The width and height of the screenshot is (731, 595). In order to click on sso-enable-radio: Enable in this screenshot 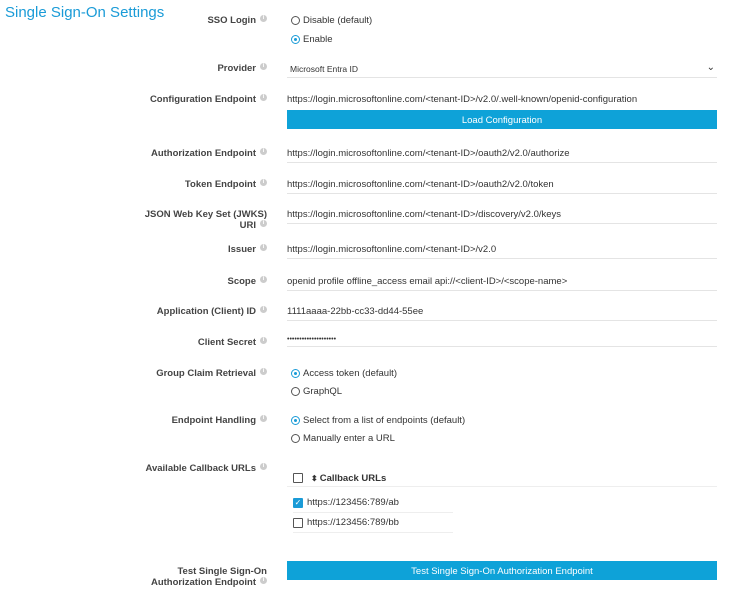, I will do `click(312, 39)`.